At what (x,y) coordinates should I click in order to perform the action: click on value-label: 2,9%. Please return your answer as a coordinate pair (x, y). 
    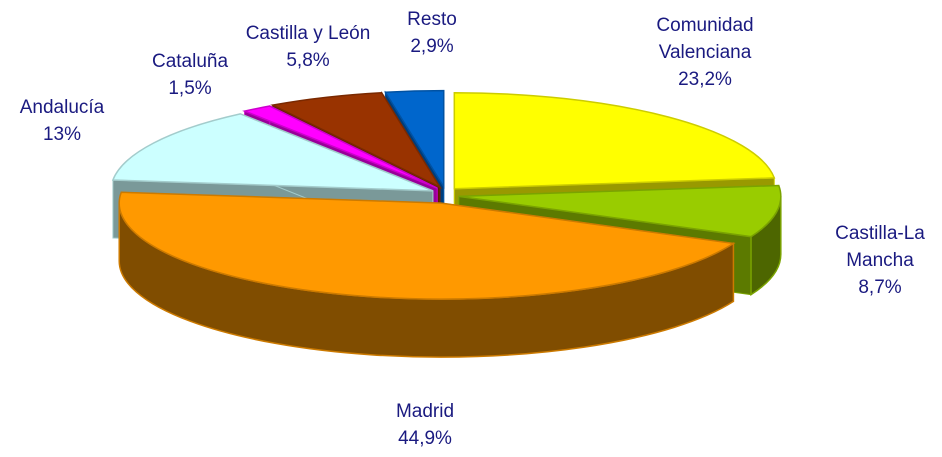
    Looking at the image, I should click on (432, 46).